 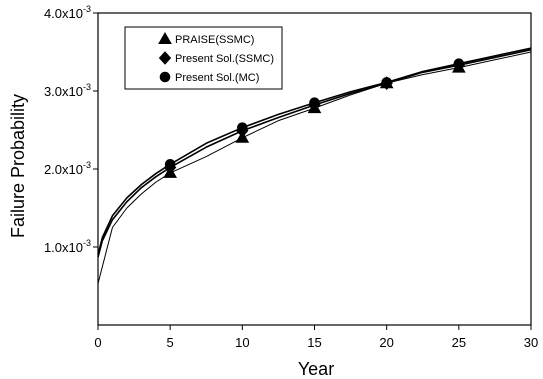 What do you see at coordinates (170, 342) in the screenshot?
I see `x-tick-label: 5` at bounding box center [170, 342].